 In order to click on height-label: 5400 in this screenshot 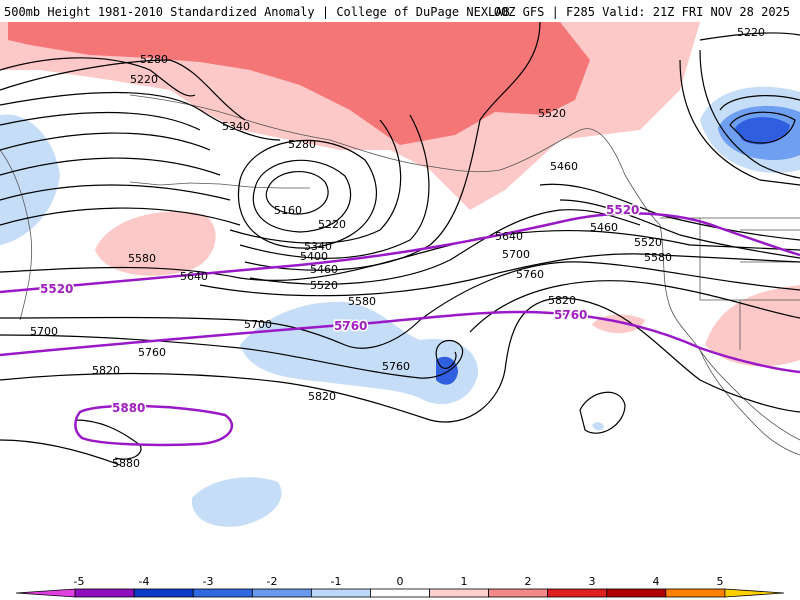, I will do `click(314, 256)`.